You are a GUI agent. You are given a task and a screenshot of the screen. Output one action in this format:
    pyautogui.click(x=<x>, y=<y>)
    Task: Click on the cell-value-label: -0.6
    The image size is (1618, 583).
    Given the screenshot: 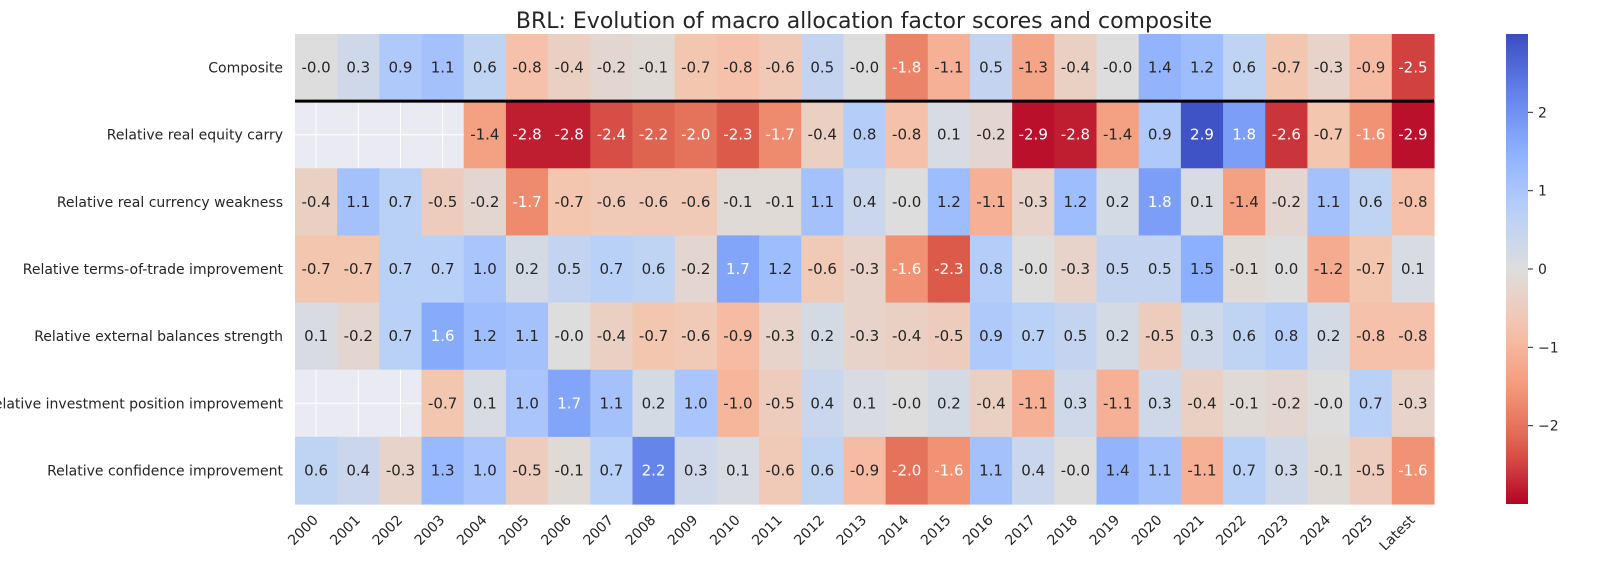 What is the action you would take?
    pyautogui.click(x=611, y=202)
    